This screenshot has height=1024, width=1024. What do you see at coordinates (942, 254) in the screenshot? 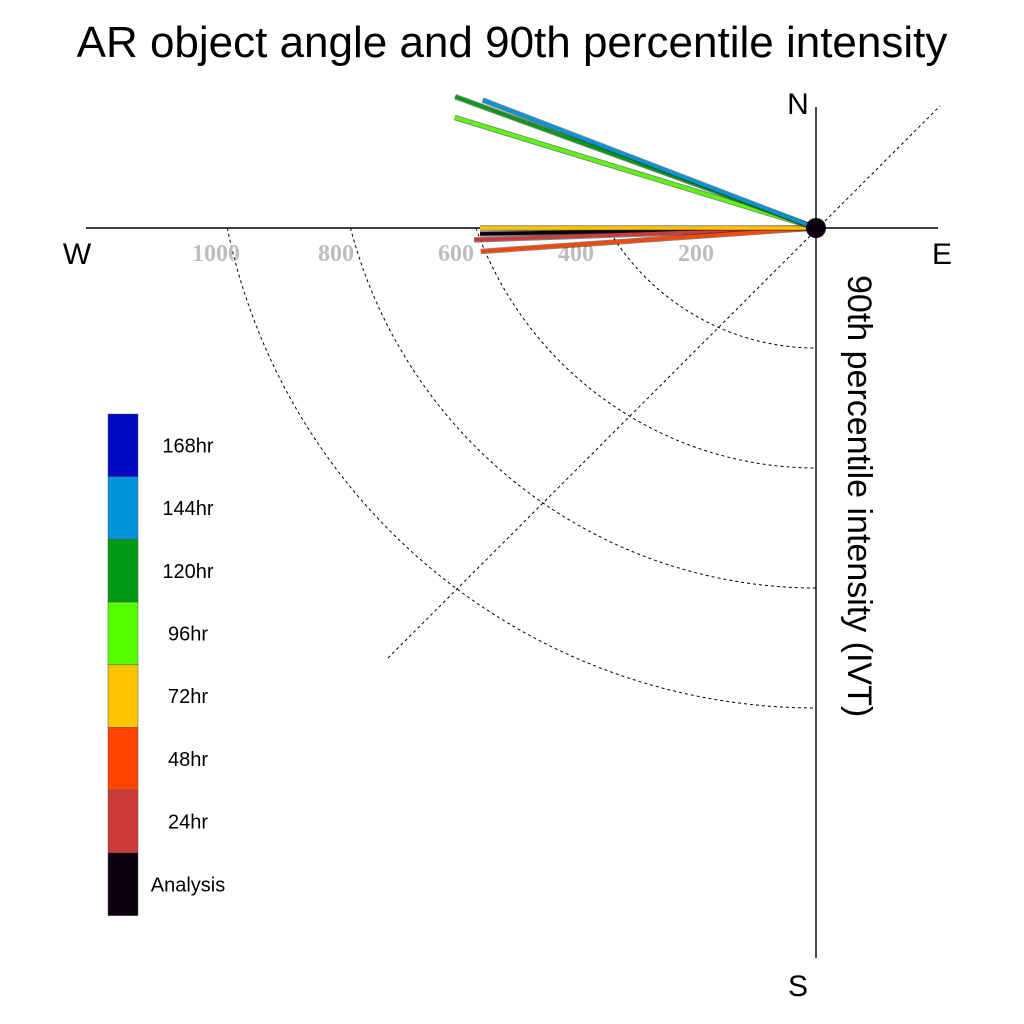
I see `east-label: E` at bounding box center [942, 254].